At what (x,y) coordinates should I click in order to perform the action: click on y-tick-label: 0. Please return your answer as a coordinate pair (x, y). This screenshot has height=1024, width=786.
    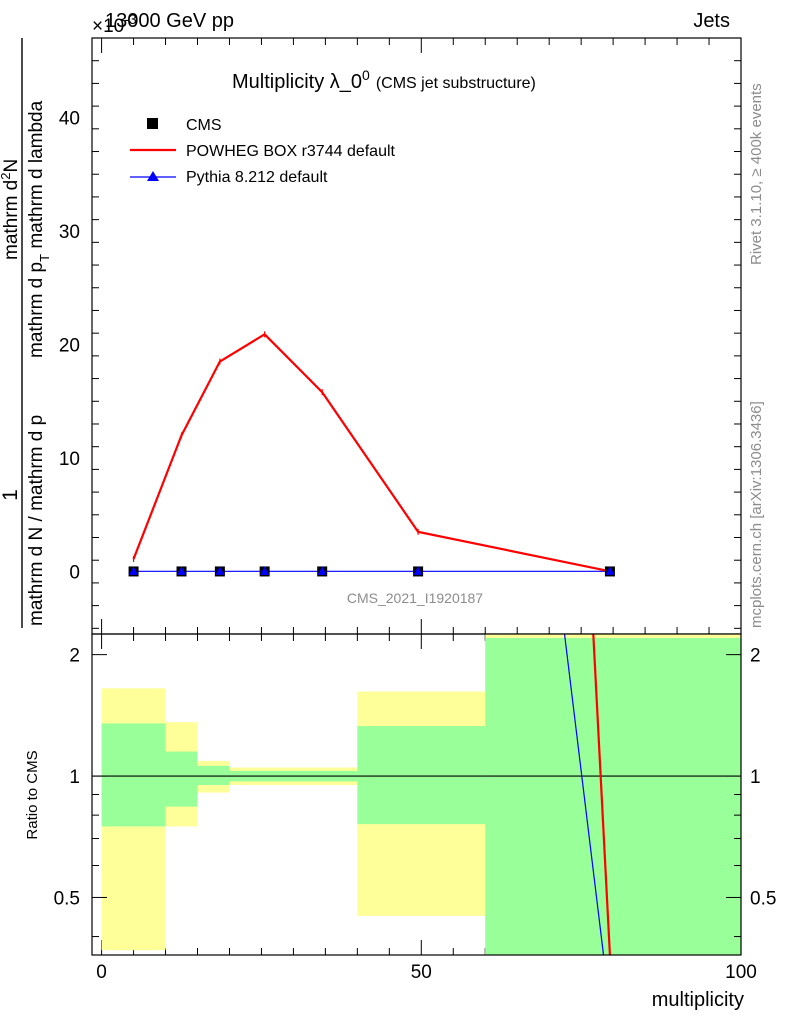
    Looking at the image, I should click on (74, 573).